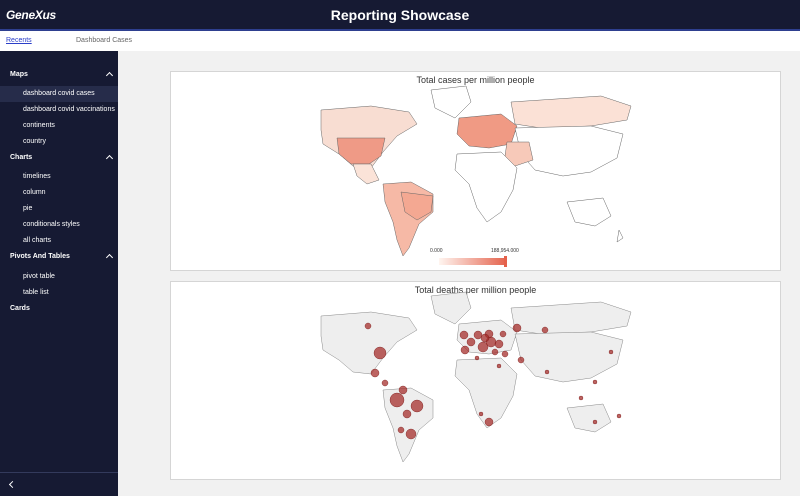 The height and width of the screenshot is (496, 800). What do you see at coordinates (59, 75) in the screenshot?
I see `sidebar-section-maps: Maps` at bounding box center [59, 75].